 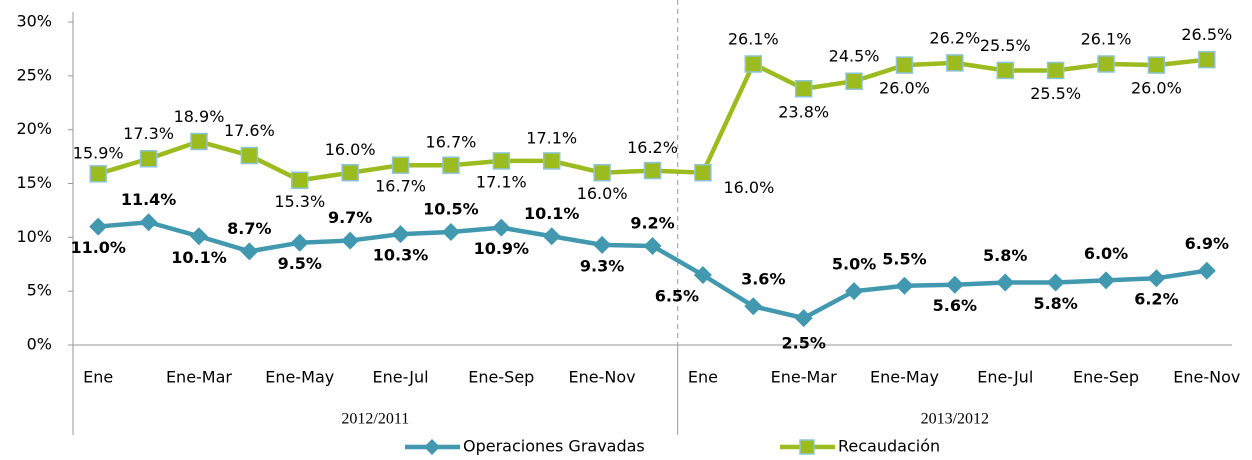 I want to click on x-tick-label: Ene-May, so click(x=904, y=377).